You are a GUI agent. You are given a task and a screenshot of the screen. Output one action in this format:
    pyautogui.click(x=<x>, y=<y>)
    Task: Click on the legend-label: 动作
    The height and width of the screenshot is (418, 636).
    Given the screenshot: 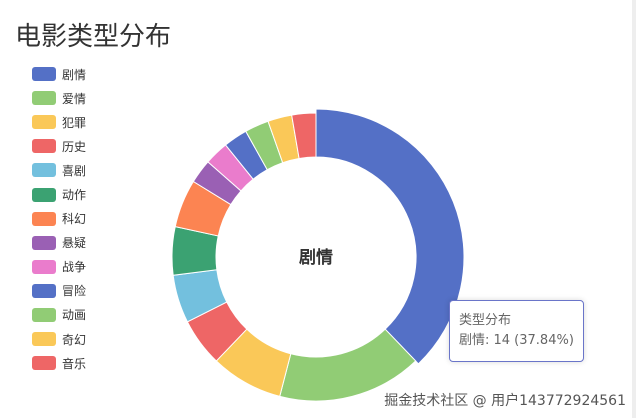 What is the action you would take?
    pyautogui.click(x=74, y=195)
    